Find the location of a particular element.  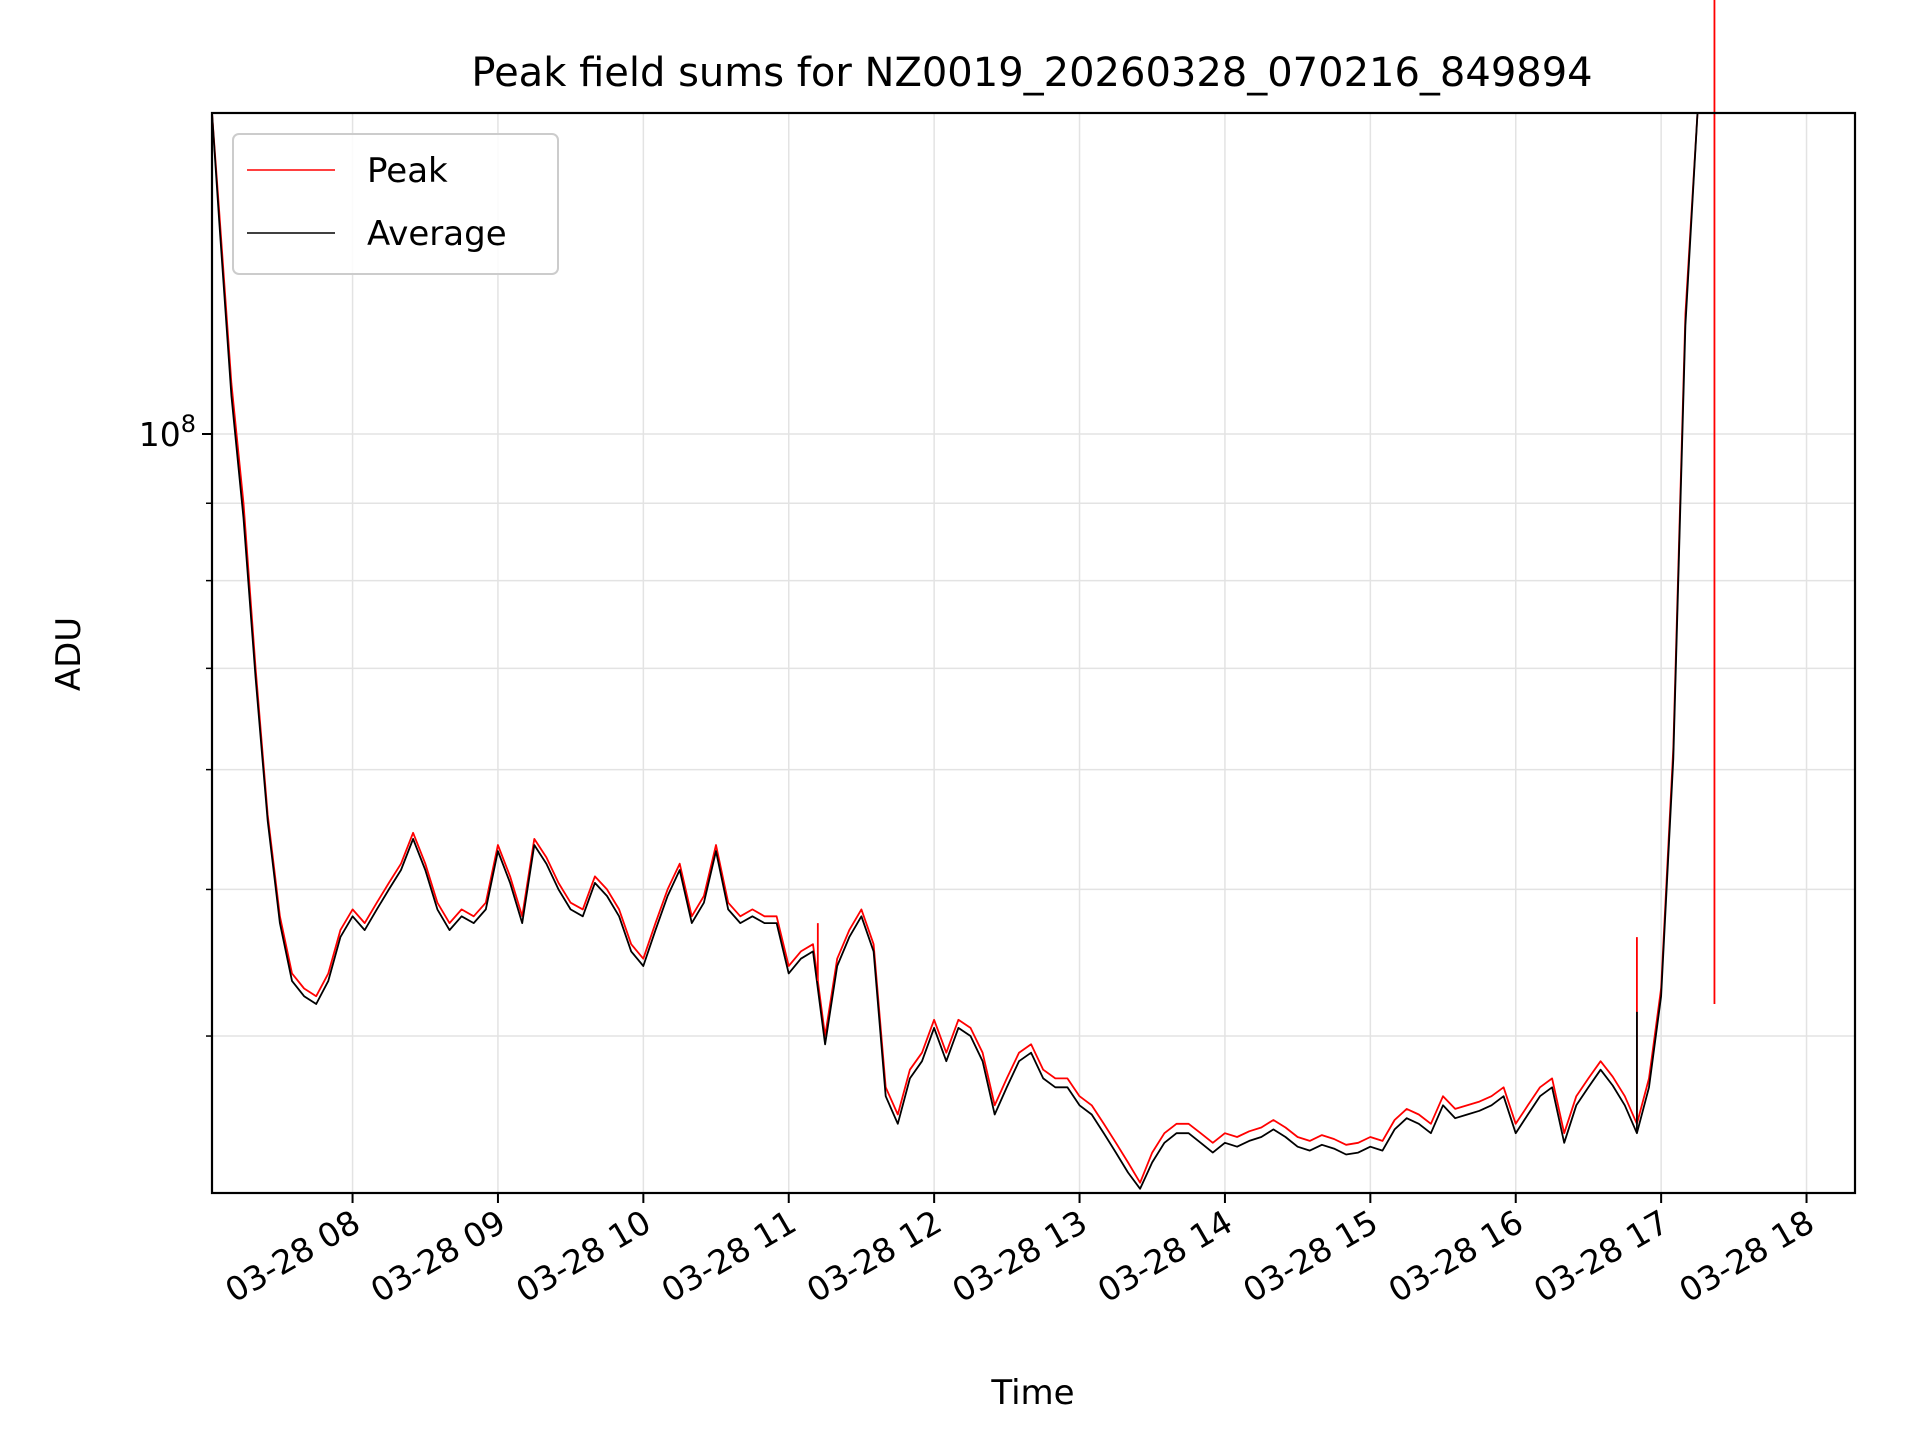

legend-label-average: Average is located at coordinates (437, 234).